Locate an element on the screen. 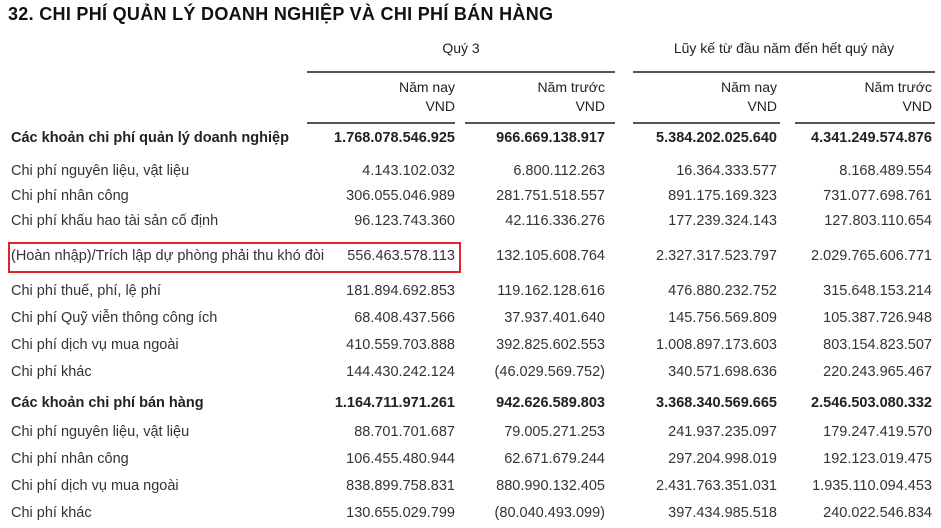  row-value: 16.364.333.577 is located at coordinates (726, 171).